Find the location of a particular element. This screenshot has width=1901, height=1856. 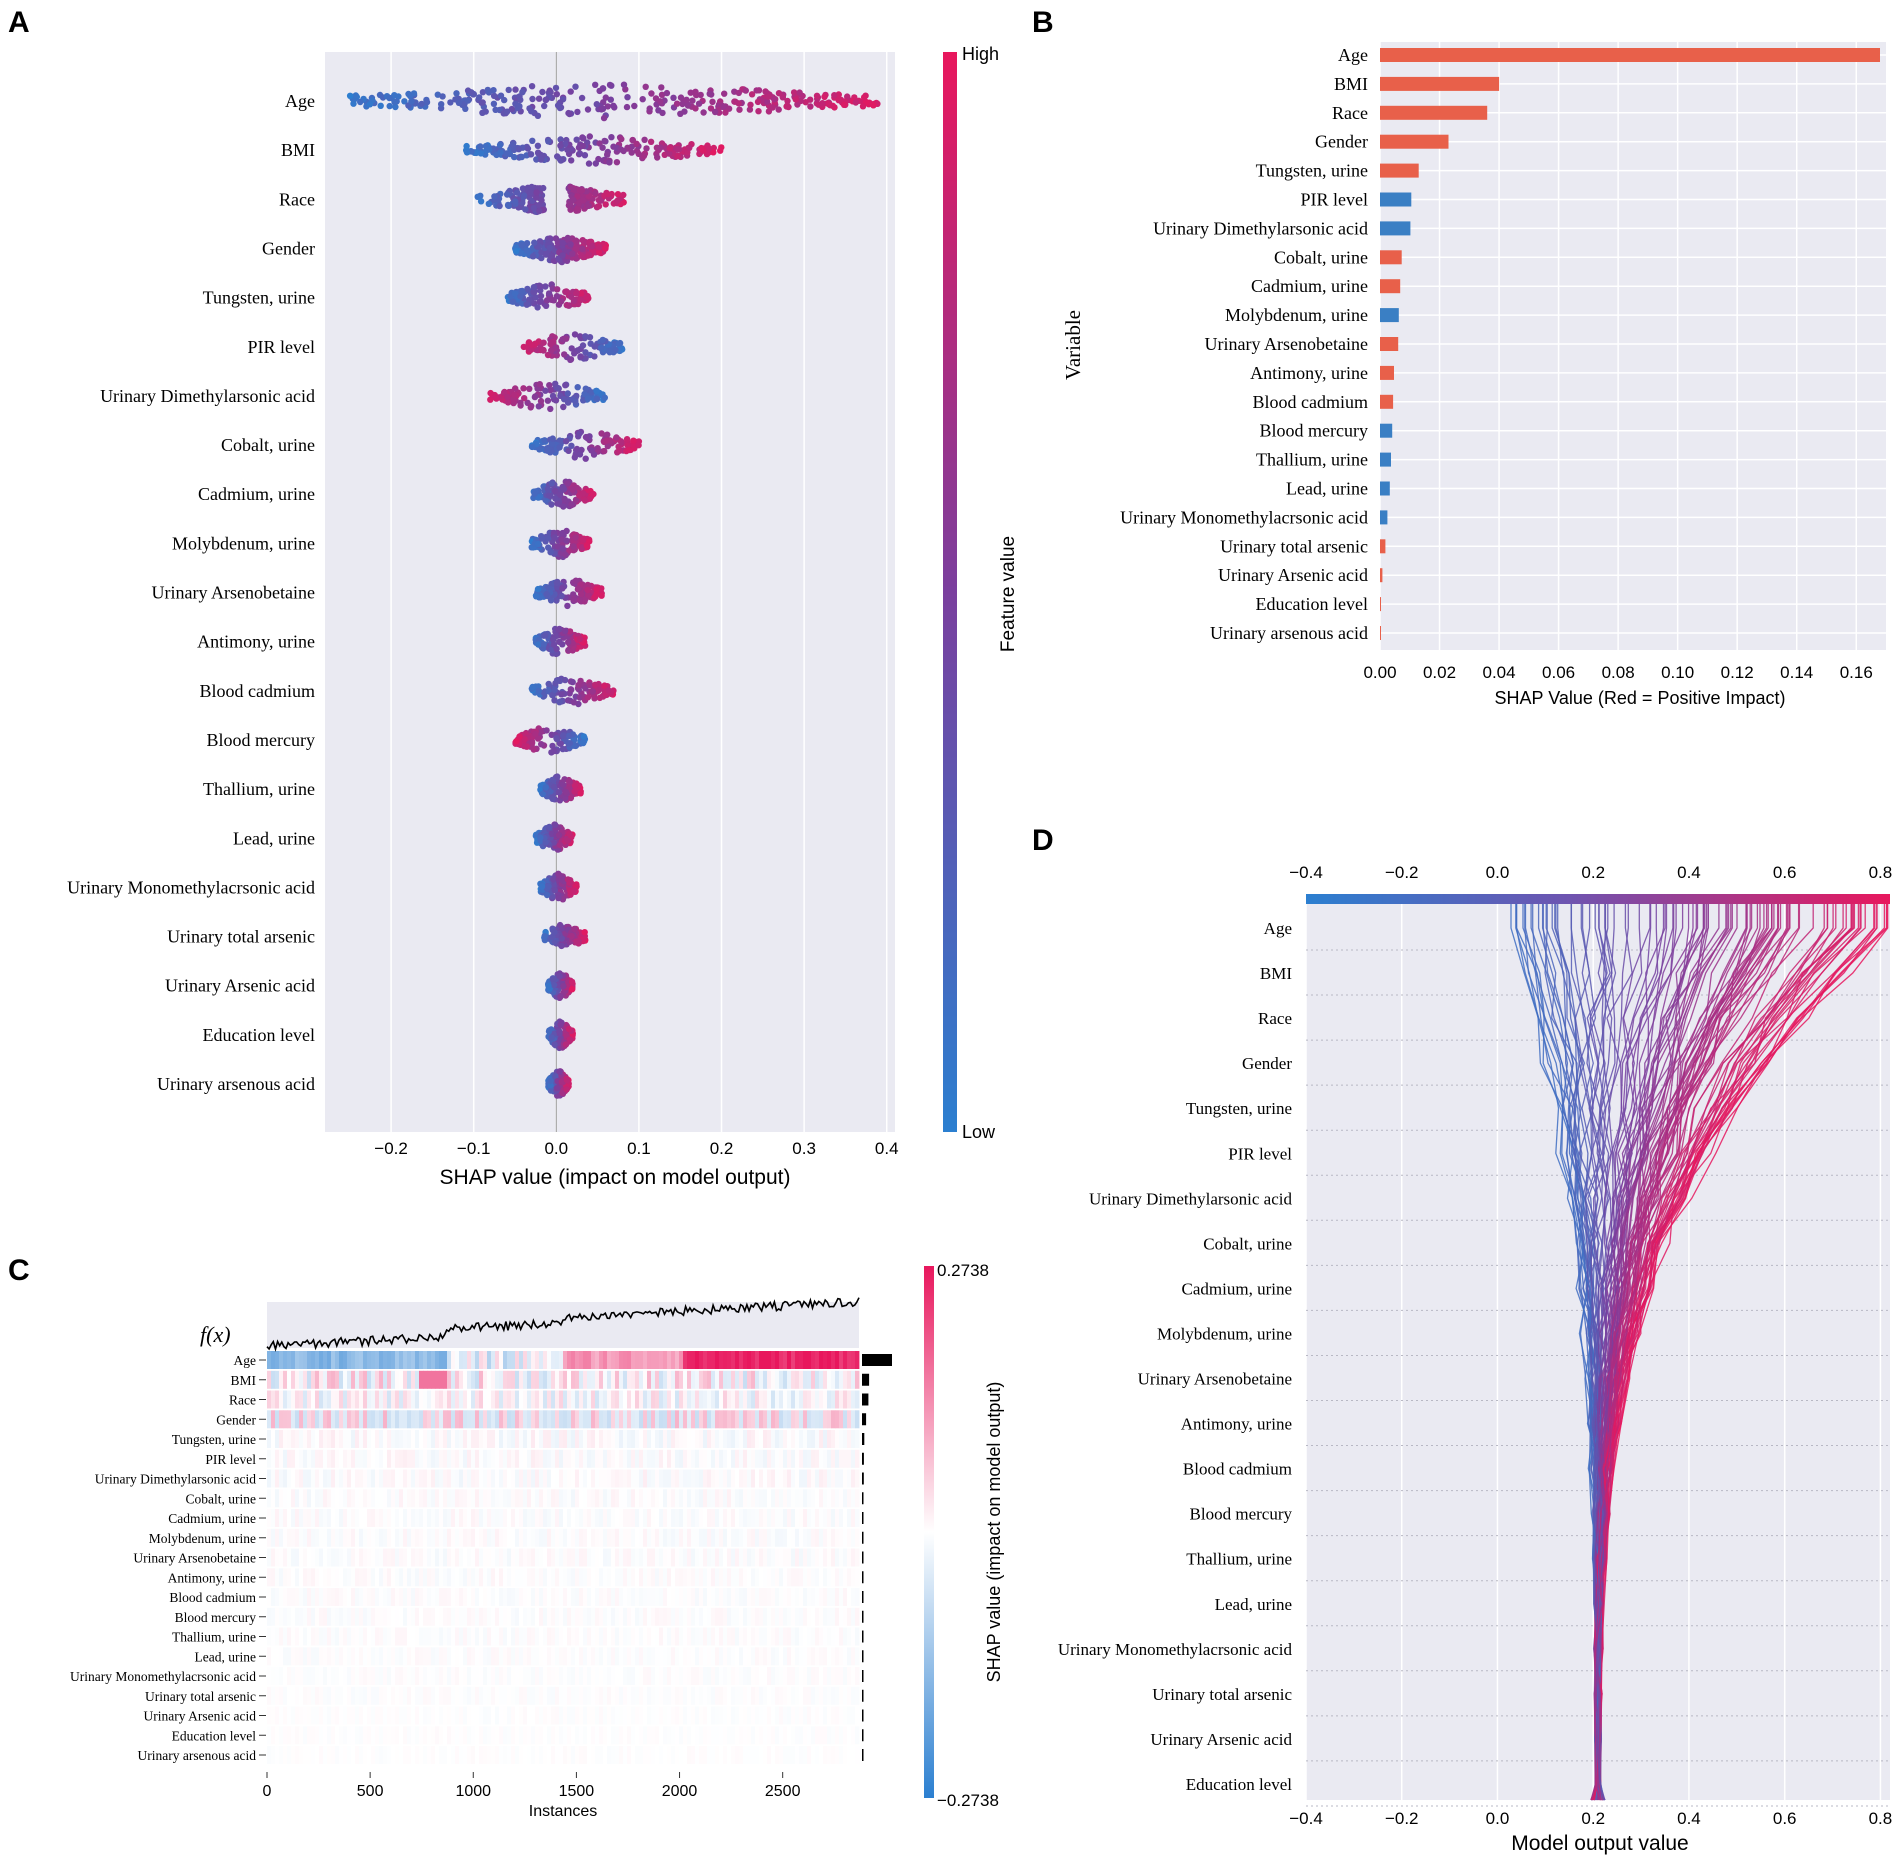

panel-a-ylabel: Tungsten, urine is located at coordinates (259, 298).